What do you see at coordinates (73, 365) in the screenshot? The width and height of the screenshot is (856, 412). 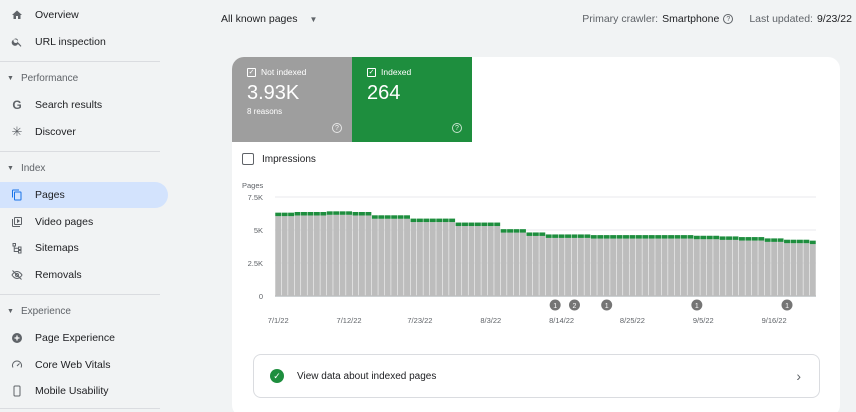 I see `sidebar-item-label: Core Web Vitals` at bounding box center [73, 365].